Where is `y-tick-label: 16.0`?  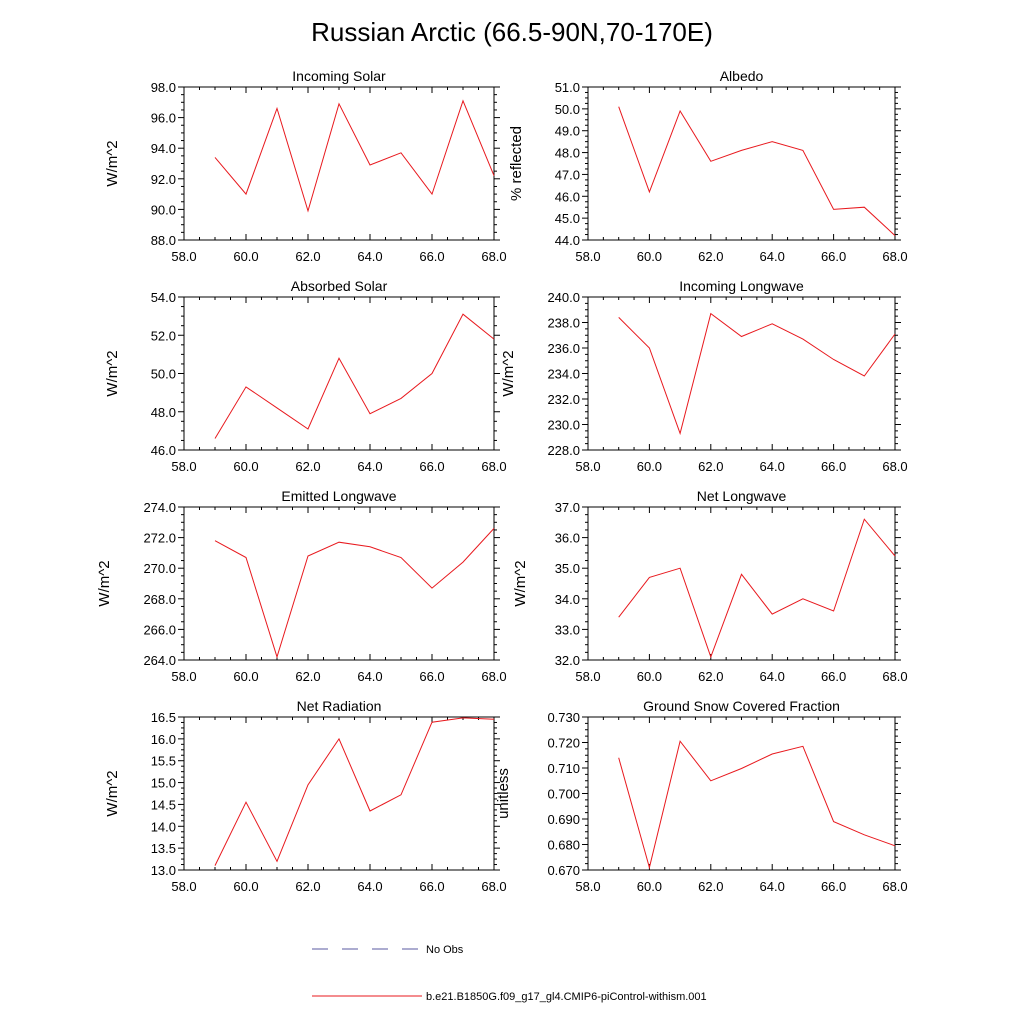
y-tick-label: 16.0 is located at coordinates (163, 739).